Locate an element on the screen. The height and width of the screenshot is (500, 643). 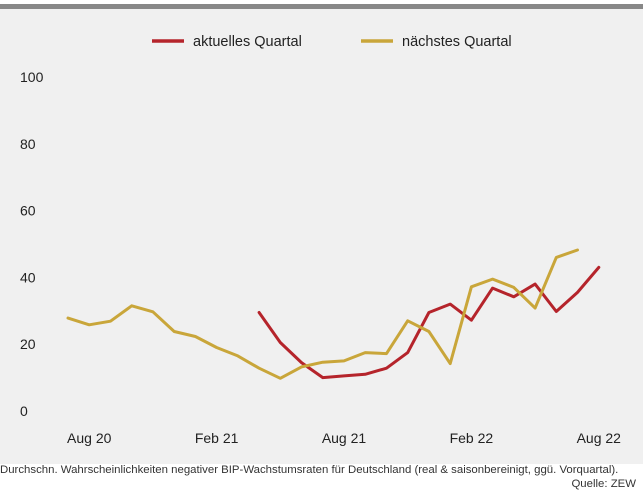
x-tick-label: Feb 22 is located at coordinates (472, 438).